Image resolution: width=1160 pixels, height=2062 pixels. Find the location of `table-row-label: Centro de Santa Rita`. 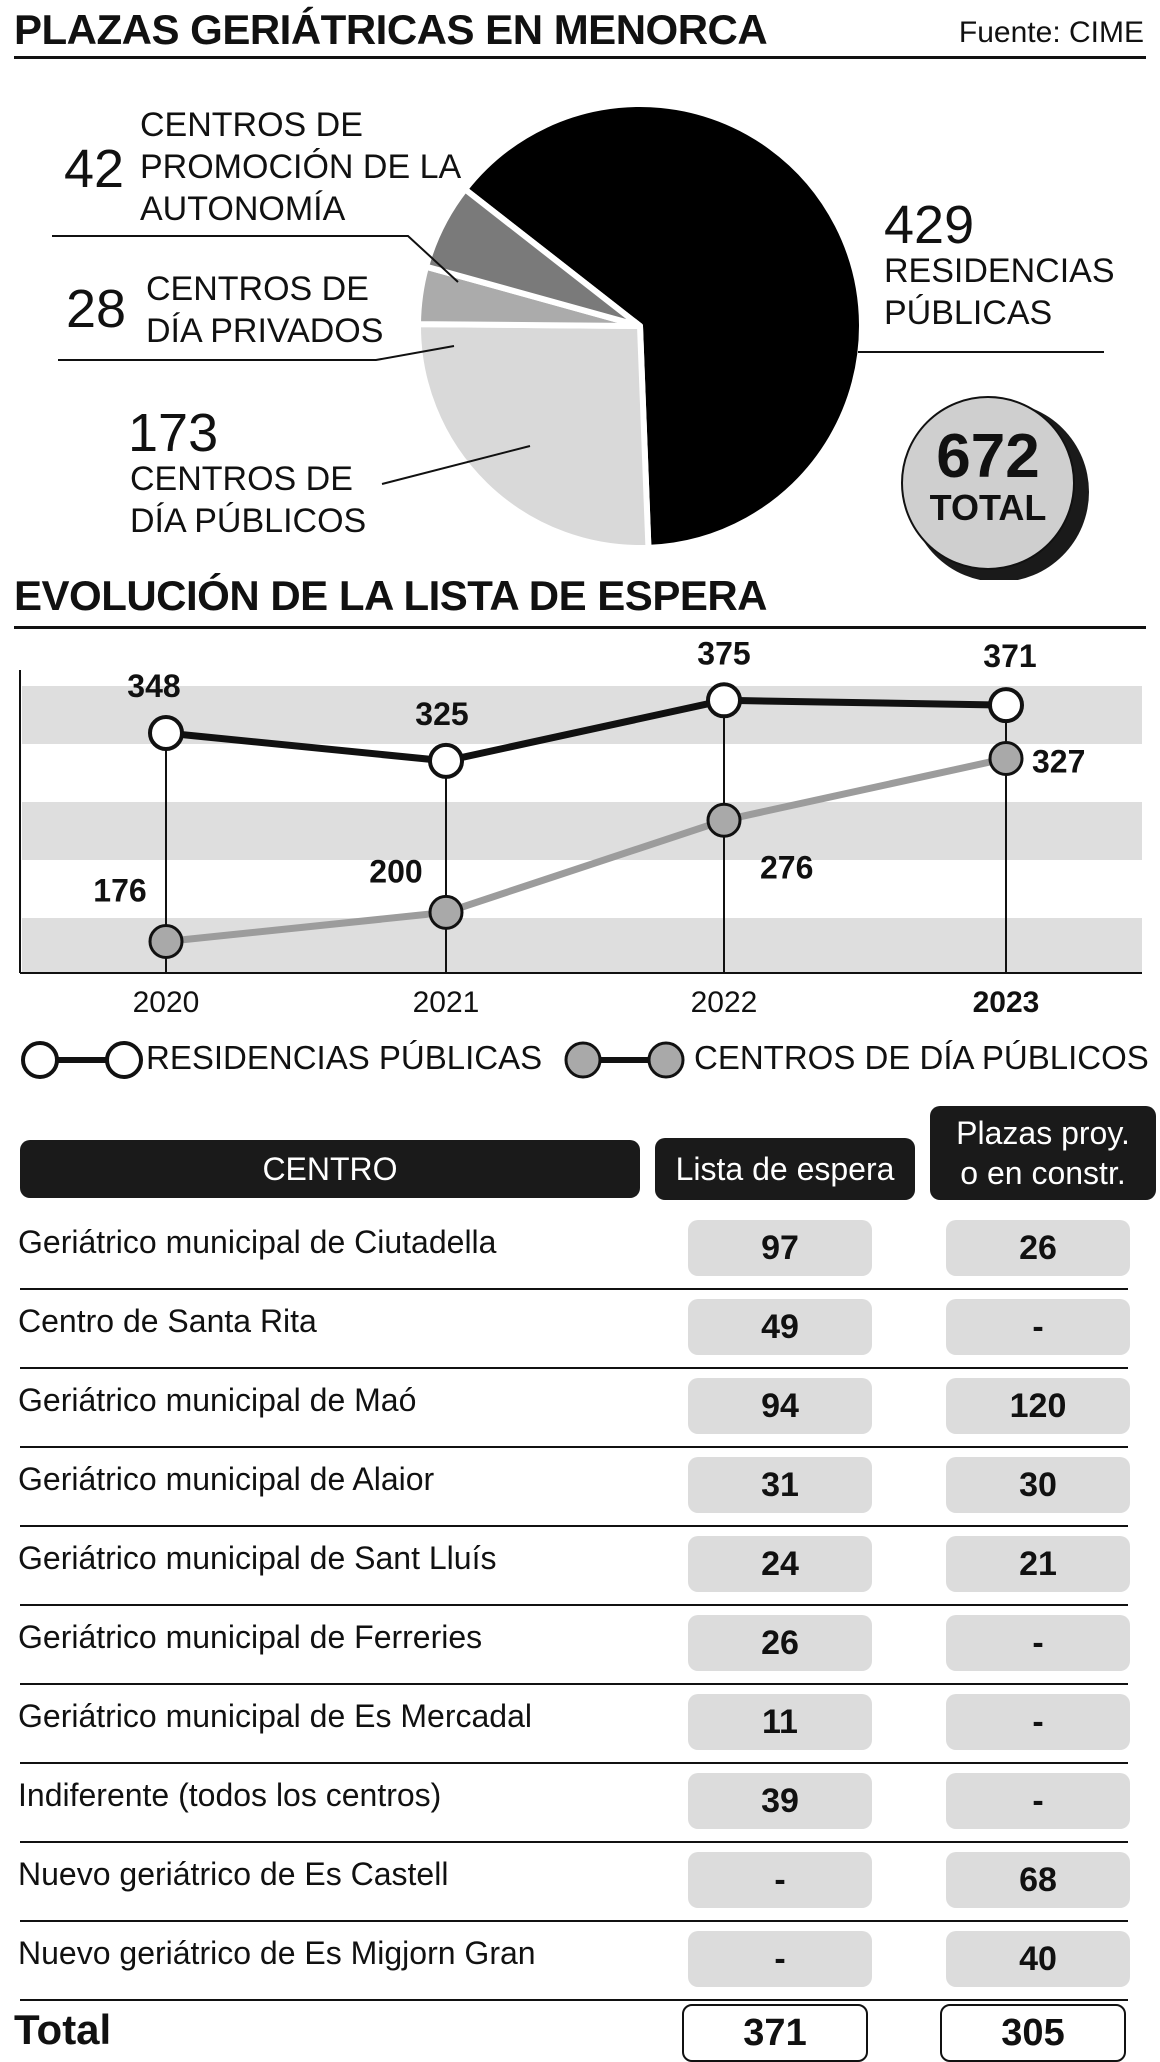

table-row-label: Centro de Santa Rita is located at coordinates (167, 1321).